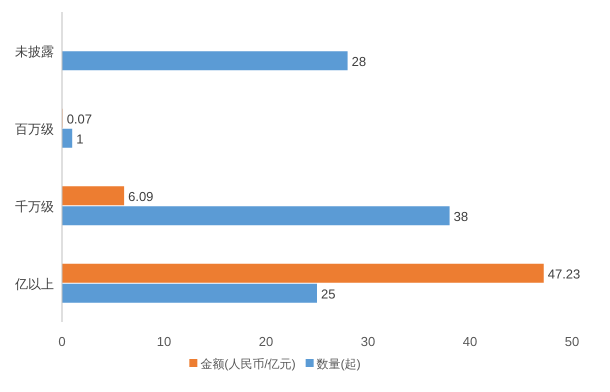  I want to click on category: 亿以上, so click(34, 284).